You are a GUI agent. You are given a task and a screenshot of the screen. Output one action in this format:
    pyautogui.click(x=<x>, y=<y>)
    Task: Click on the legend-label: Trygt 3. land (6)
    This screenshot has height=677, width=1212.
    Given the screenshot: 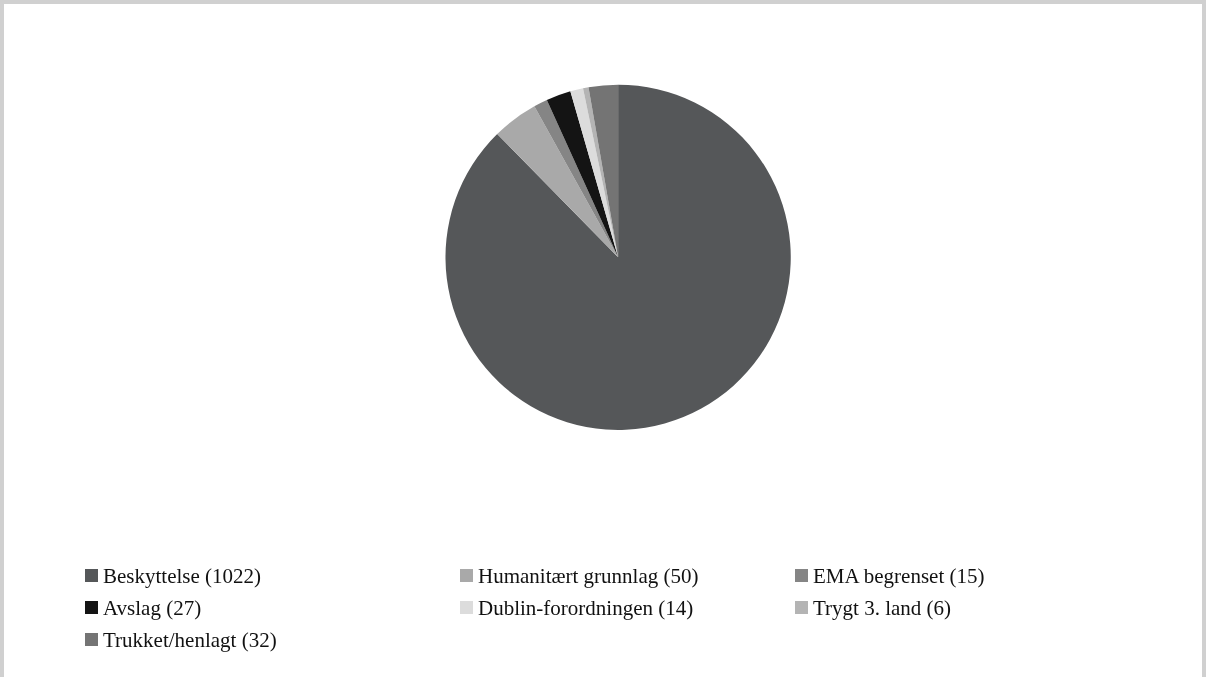 What is the action you would take?
    pyautogui.click(x=882, y=607)
    